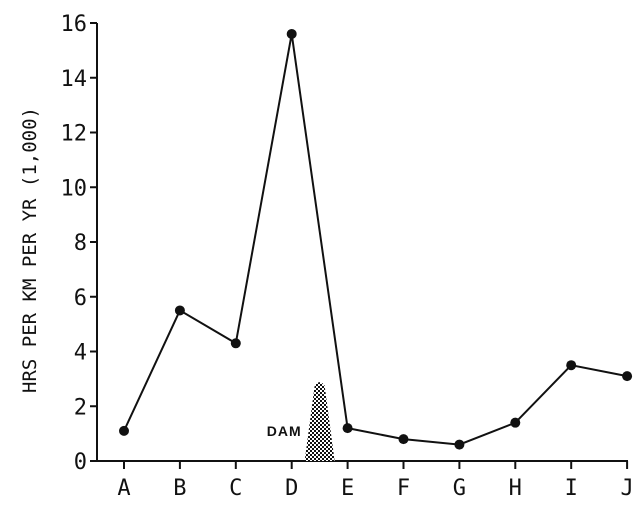 The image size is (639, 508). What do you see at coordinates (515, 422) in the screenshot?
I see `data-point-h` at bounding box center [515, 422].